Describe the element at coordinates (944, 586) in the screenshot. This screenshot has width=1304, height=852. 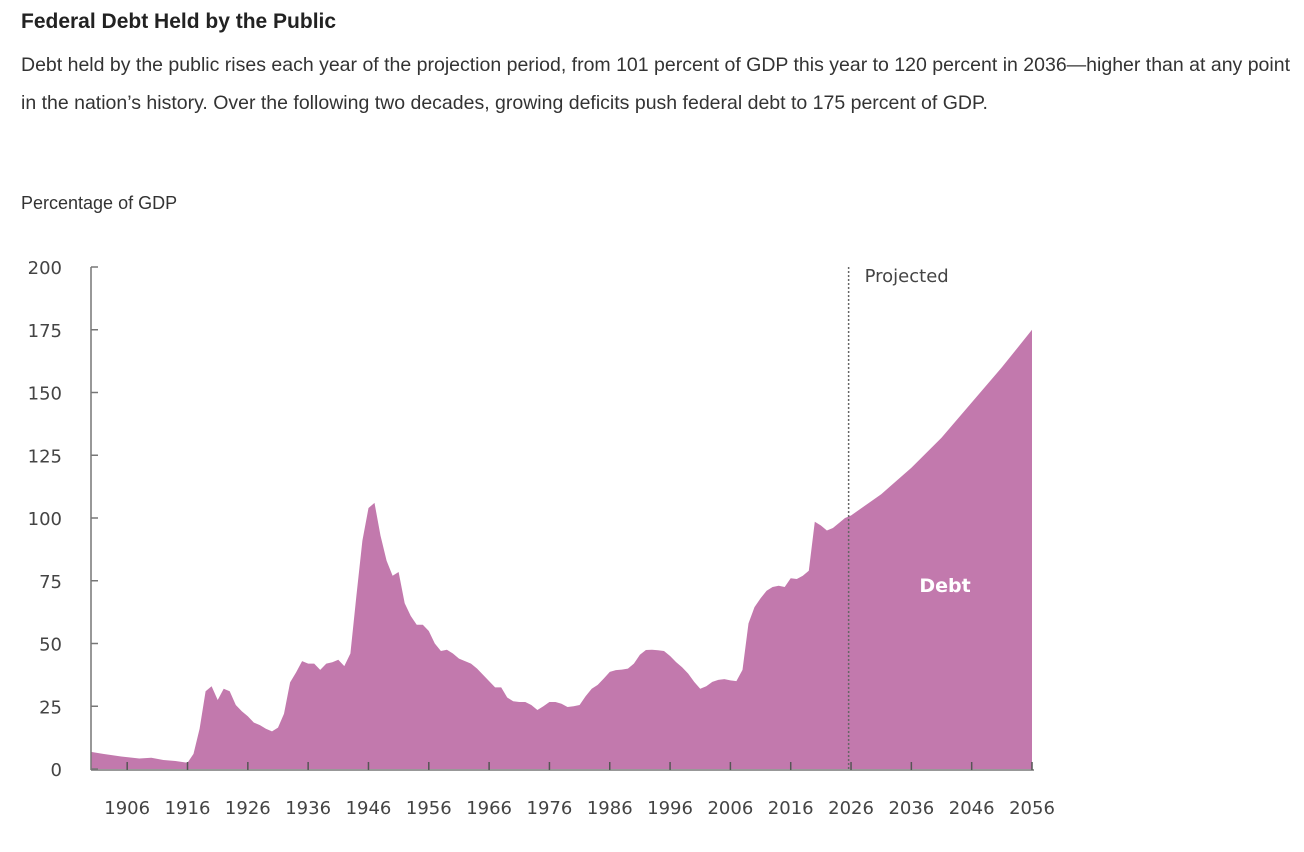
I see `debt-series-label: Debt` at that location.